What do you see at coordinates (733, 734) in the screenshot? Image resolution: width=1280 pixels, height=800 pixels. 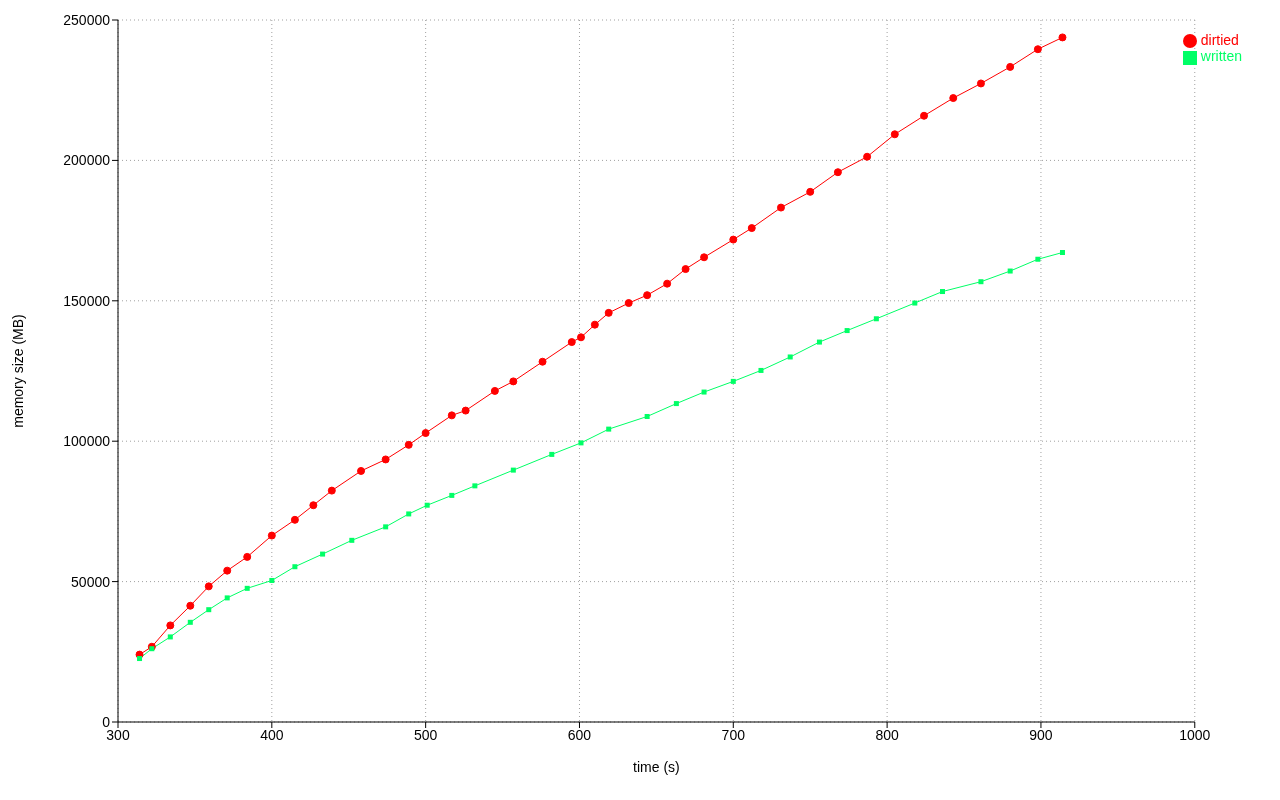 I see `x-tick-label: 700` at bounding box center [733, 734].